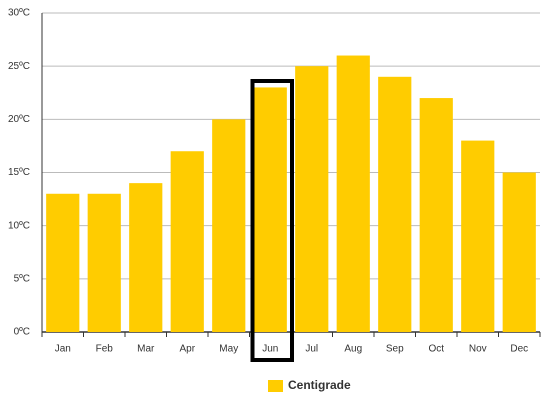  I want to click on y-tick-label: 10ºC, so click(19, 225).